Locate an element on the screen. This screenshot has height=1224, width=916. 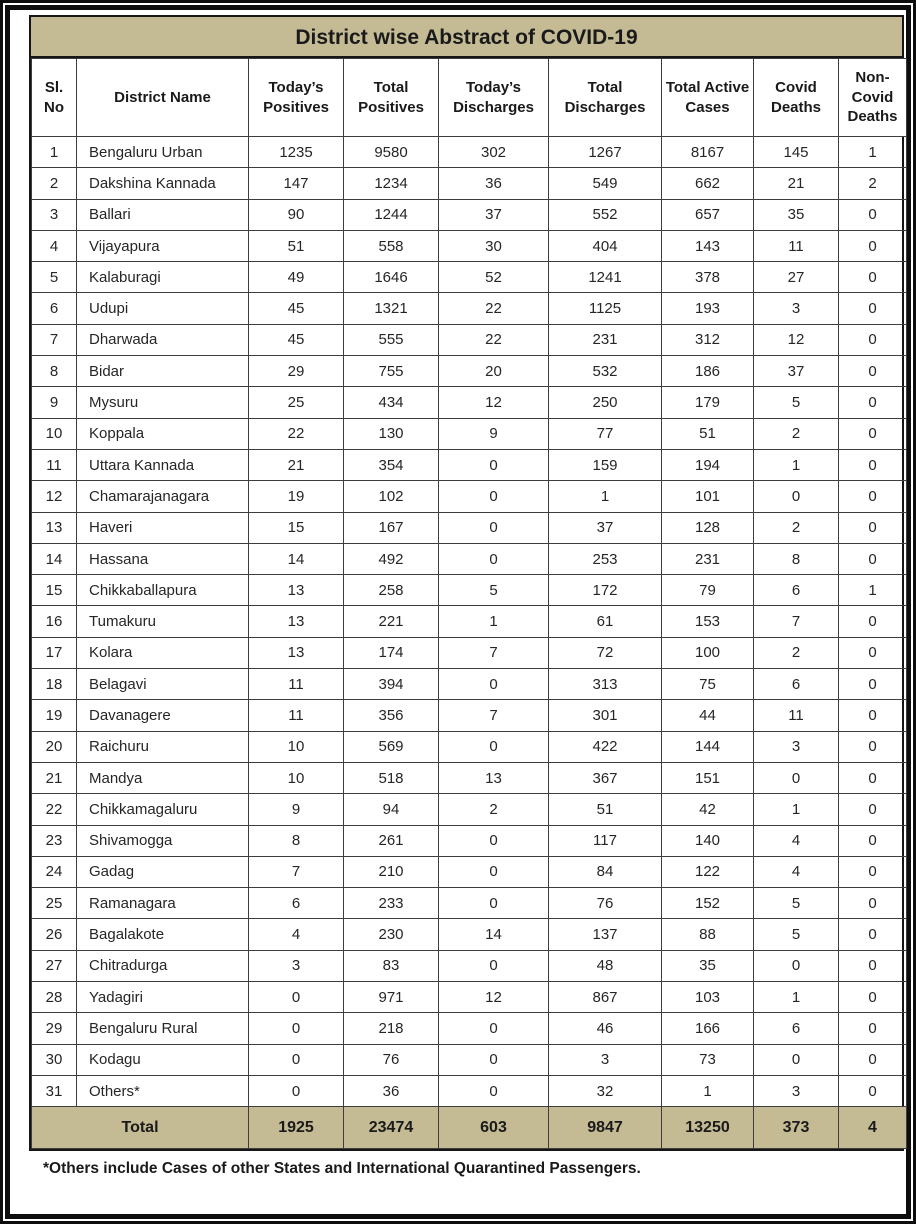
value-cell: 1234 is located at coordinates (391, 183).